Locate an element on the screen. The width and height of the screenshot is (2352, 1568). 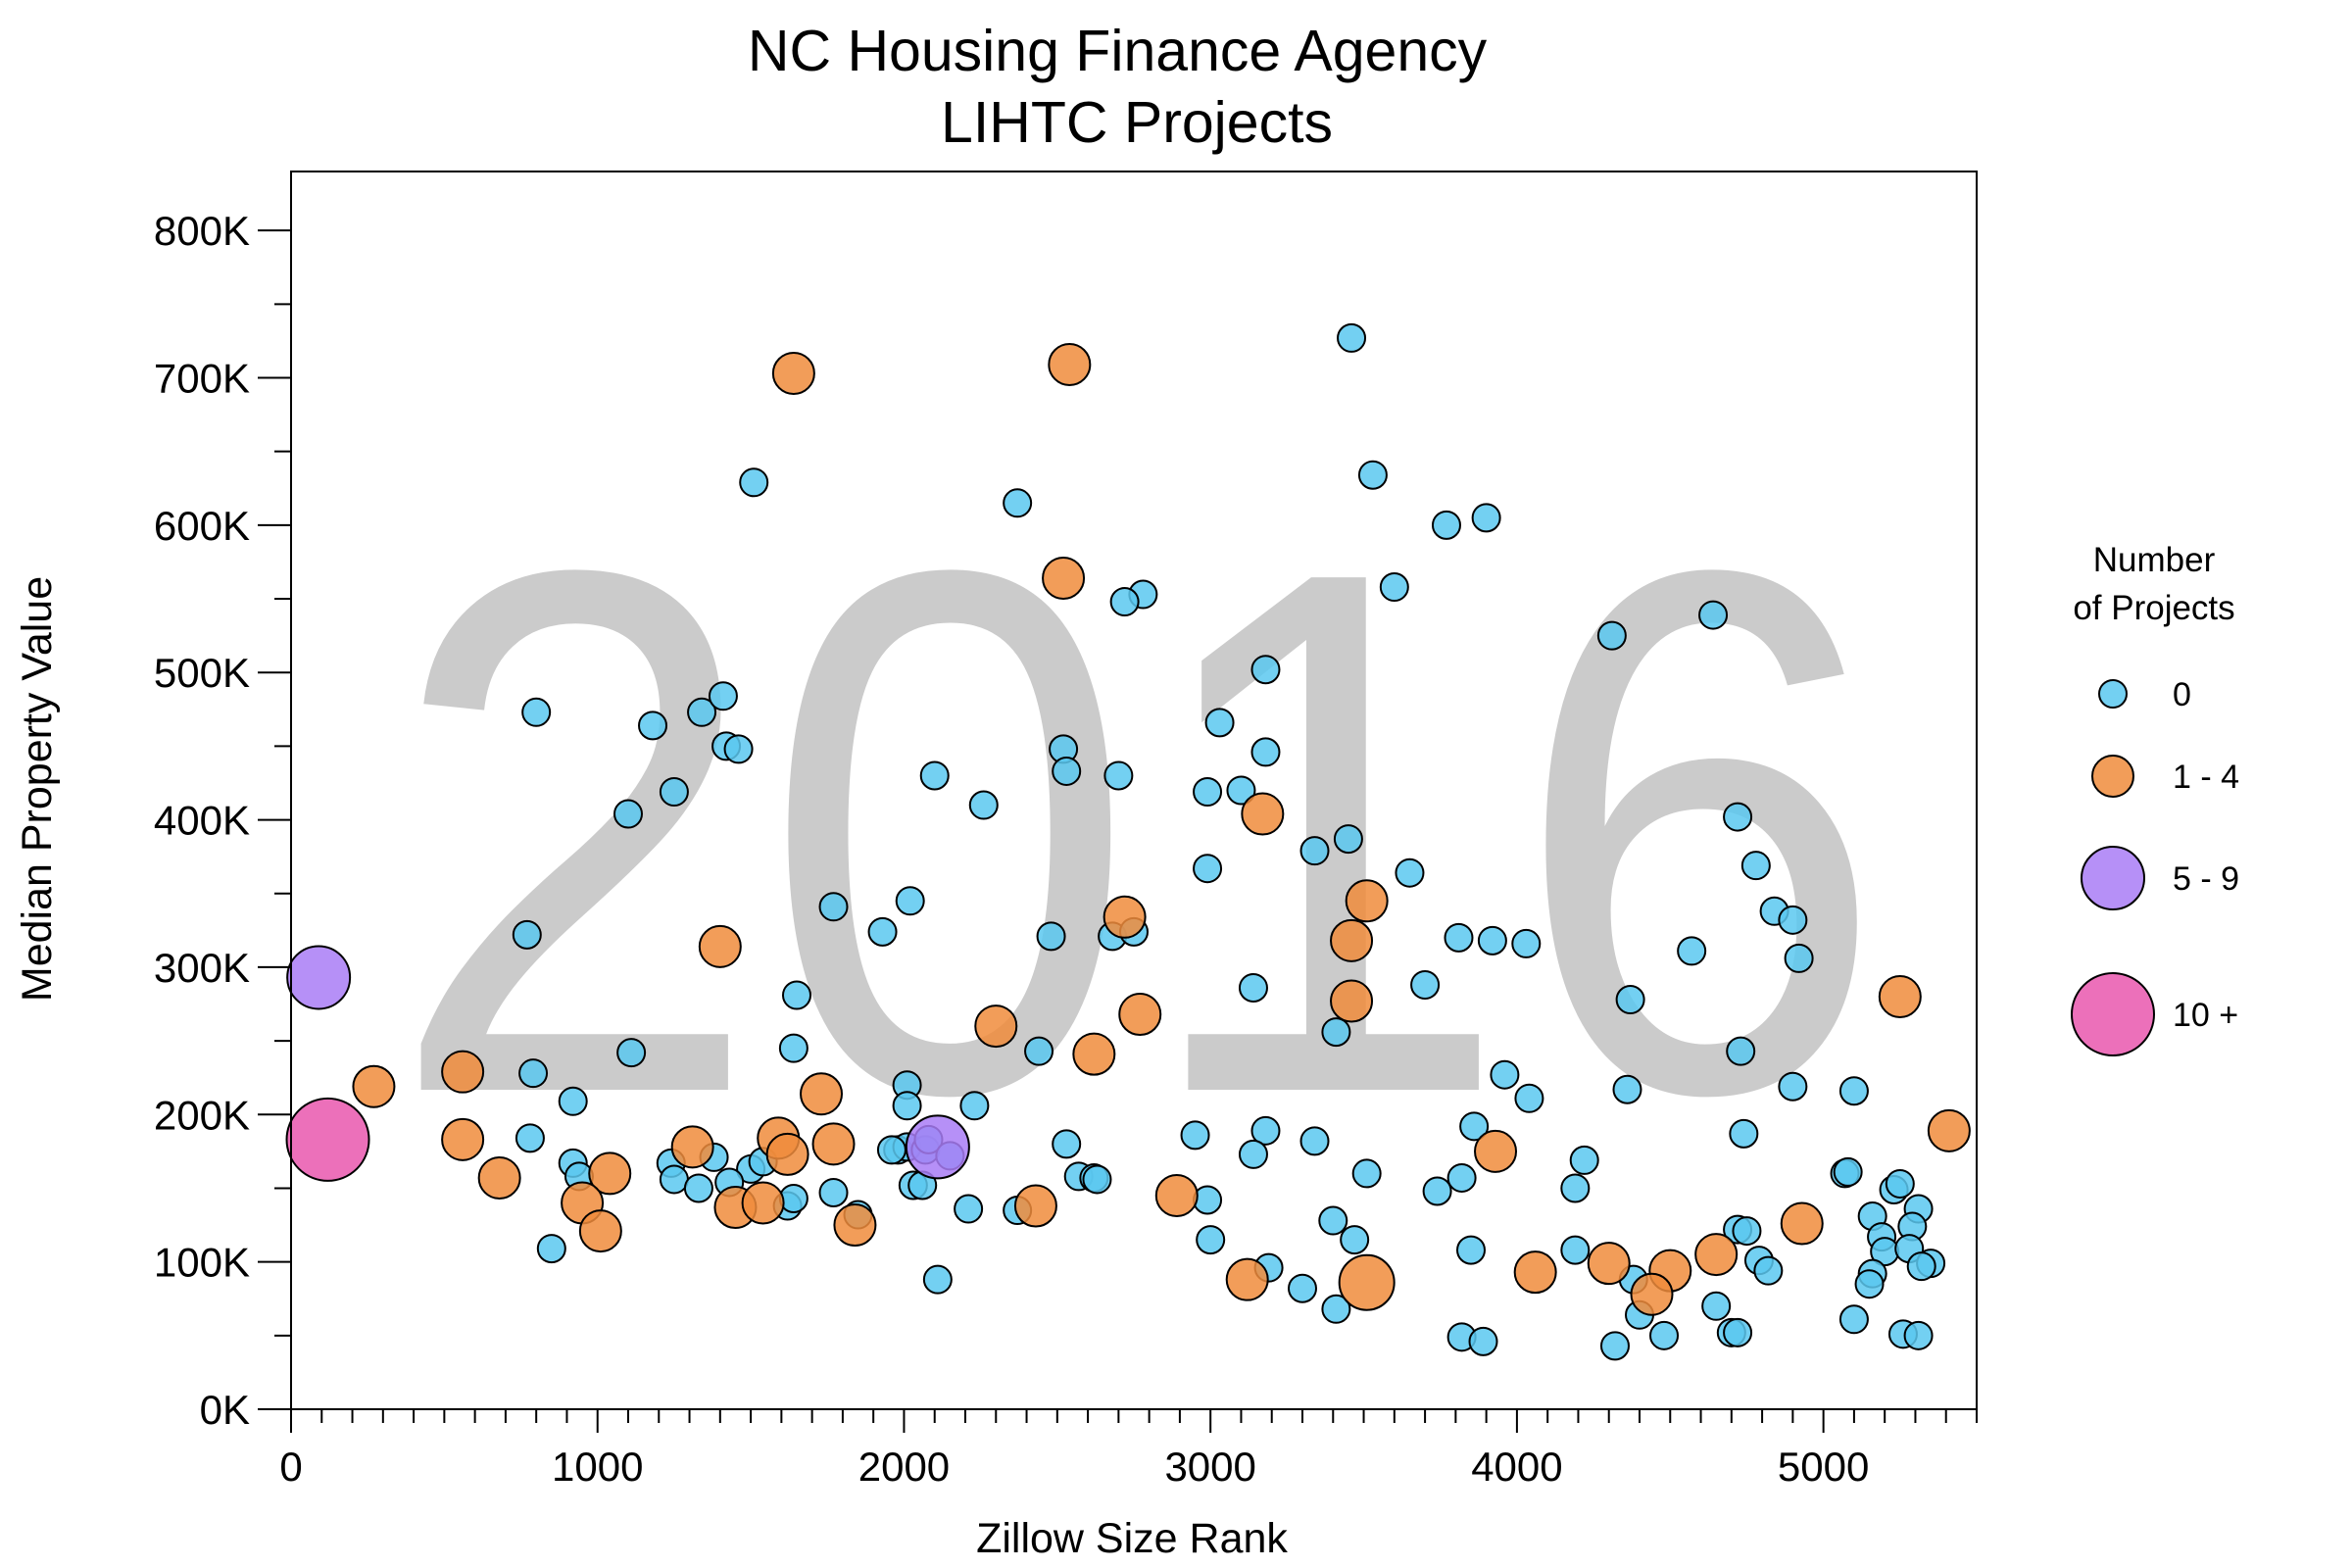
y-tick-label: 500K is located at coordinates (202, 673).